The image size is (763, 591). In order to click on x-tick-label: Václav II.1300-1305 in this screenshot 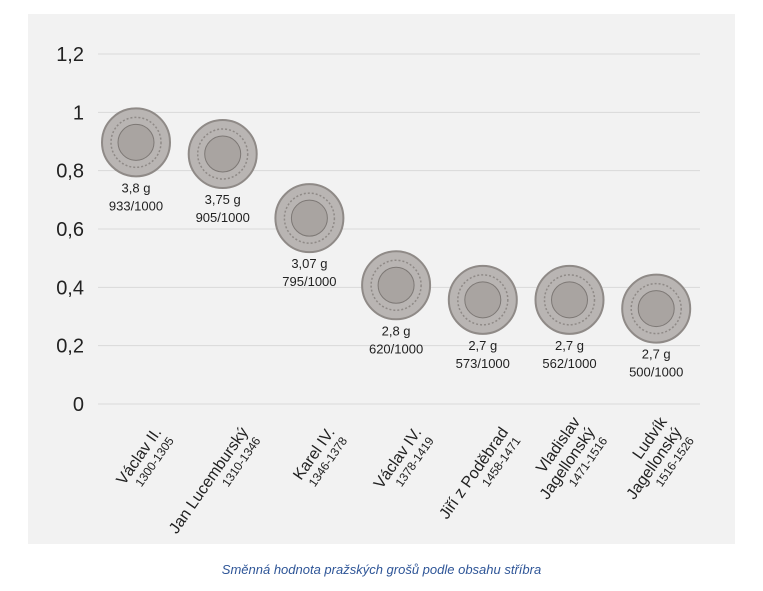, I will do `click(145, 457)`.